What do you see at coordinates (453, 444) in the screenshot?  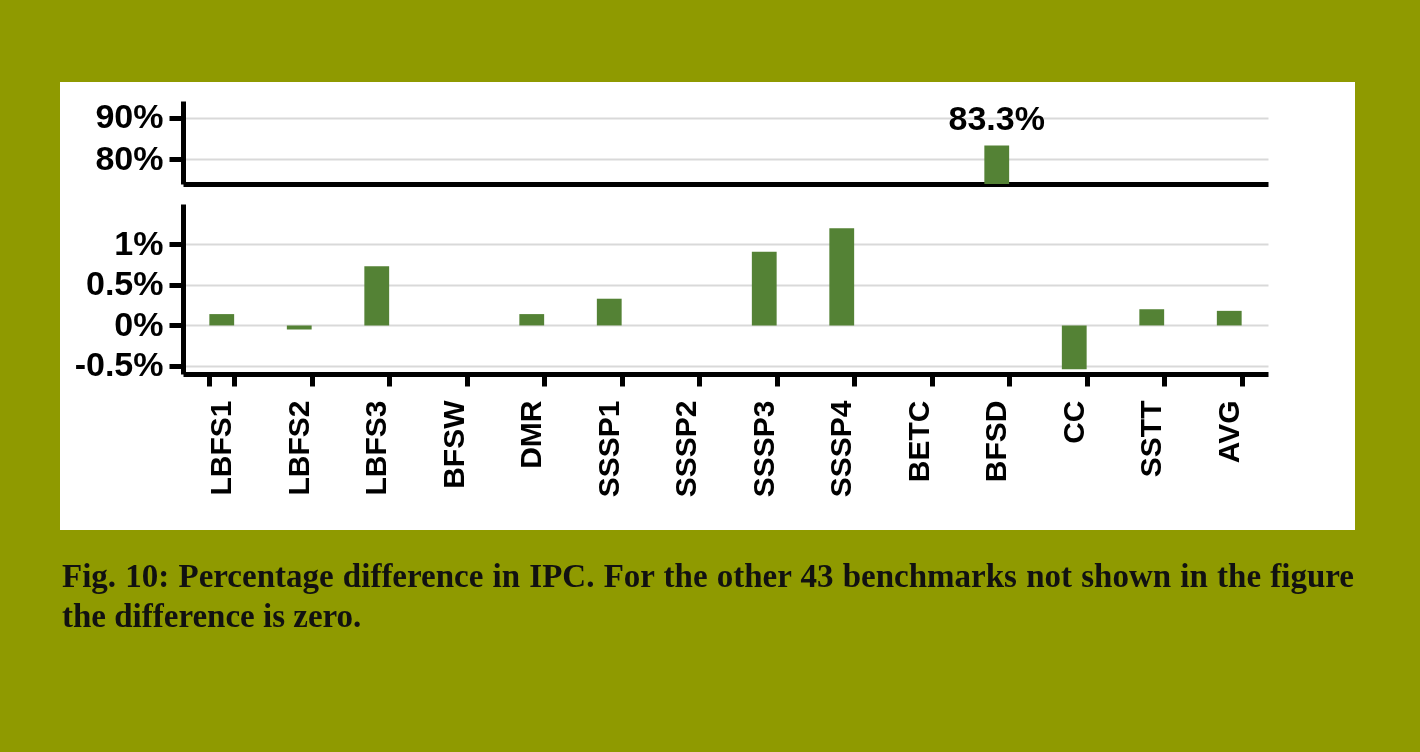 I see `x-tick-label: BFSW` at bounding box center [453, 444].